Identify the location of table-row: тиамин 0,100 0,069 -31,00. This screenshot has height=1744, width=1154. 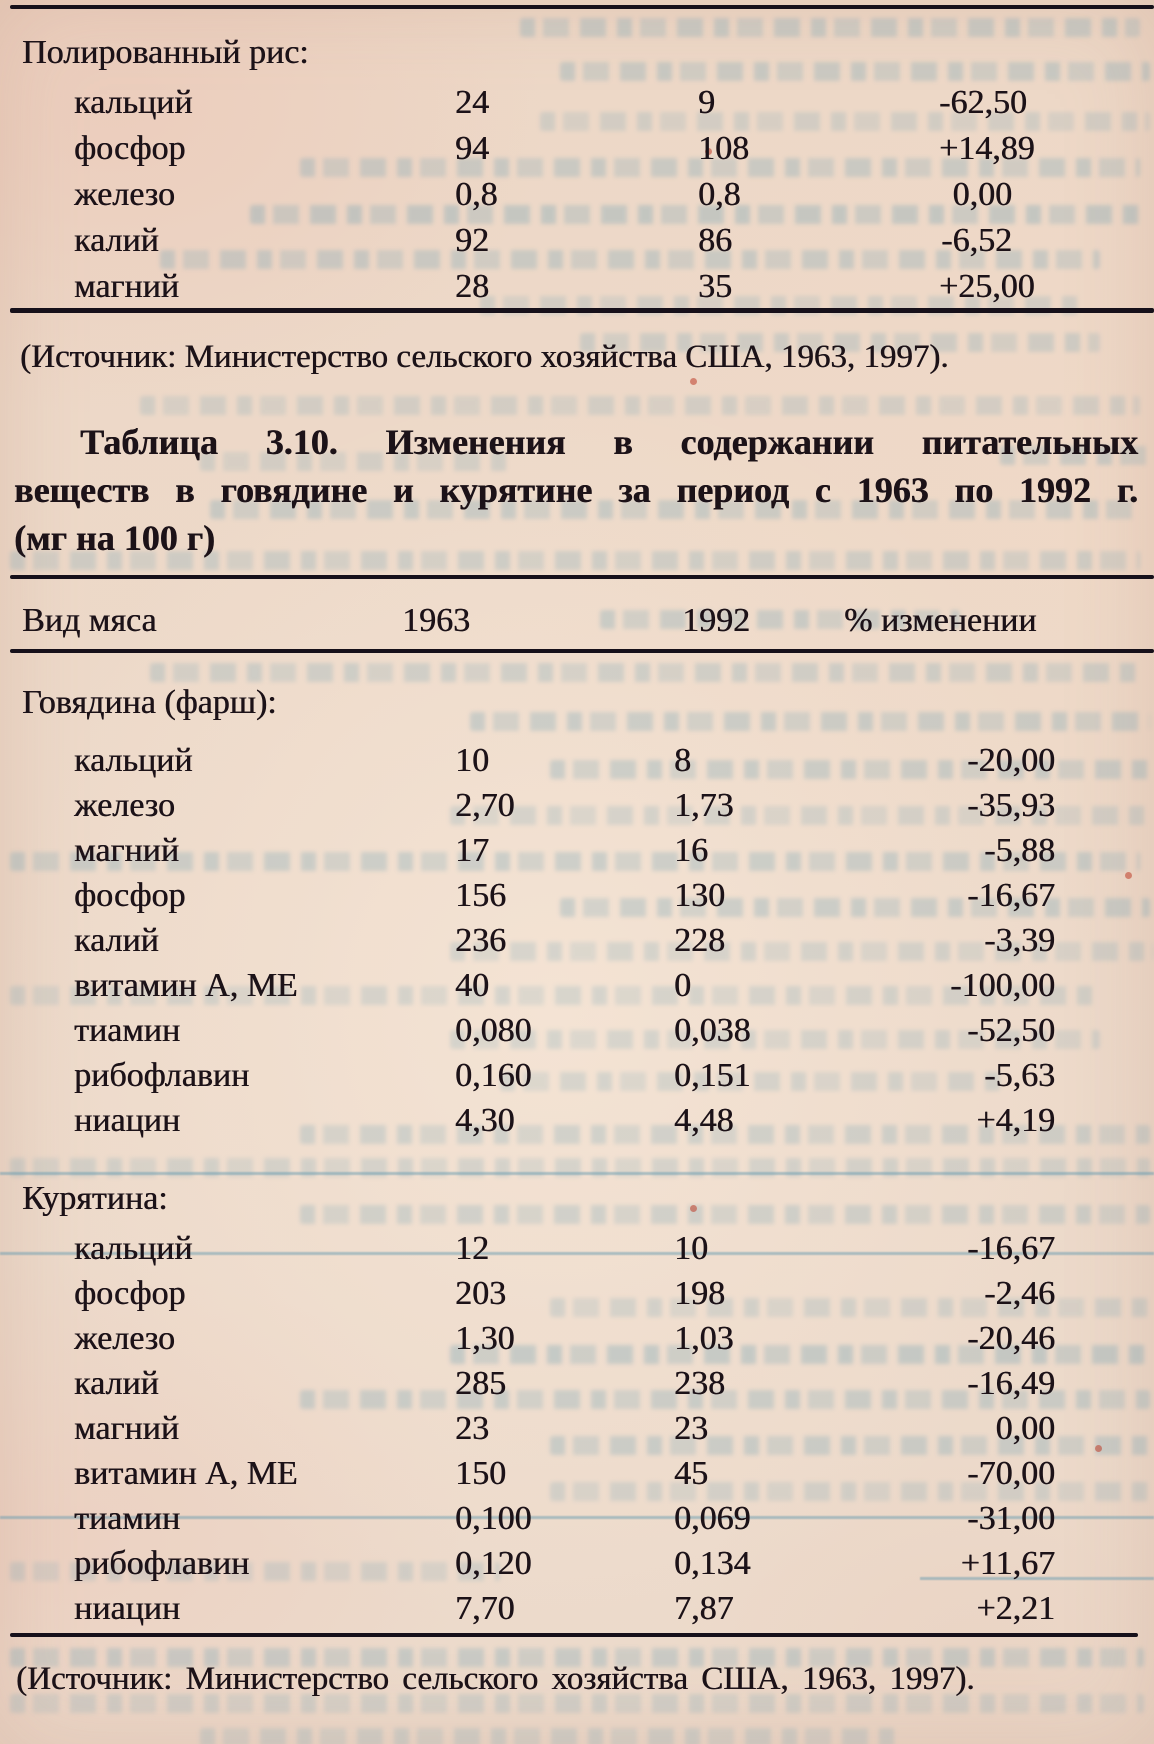
(577, 1518).